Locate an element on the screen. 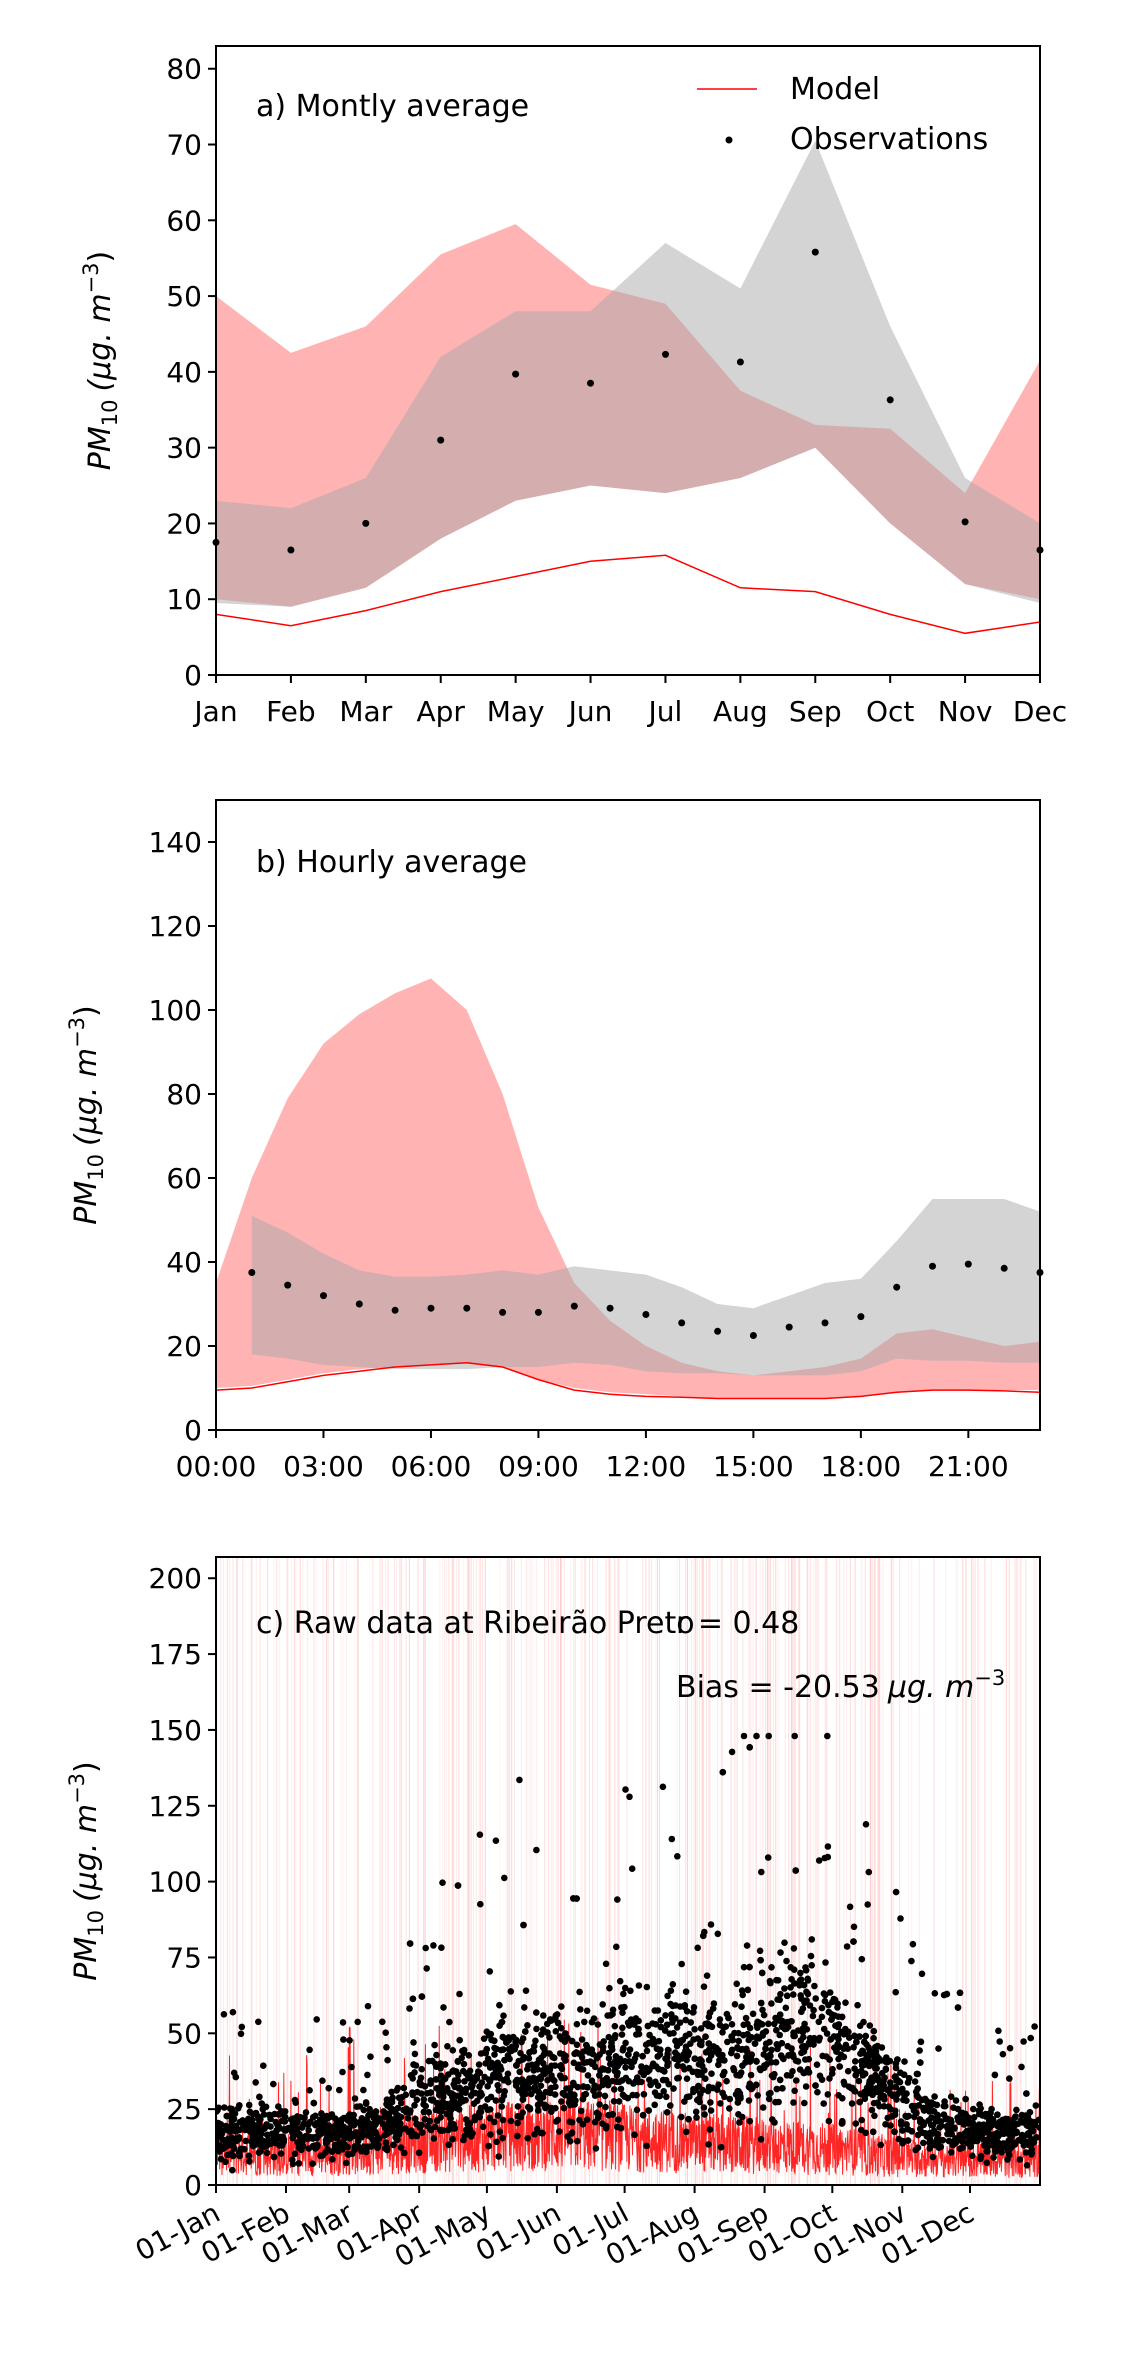  a-ytick-label: 40 is located at coordinates (184, 372).